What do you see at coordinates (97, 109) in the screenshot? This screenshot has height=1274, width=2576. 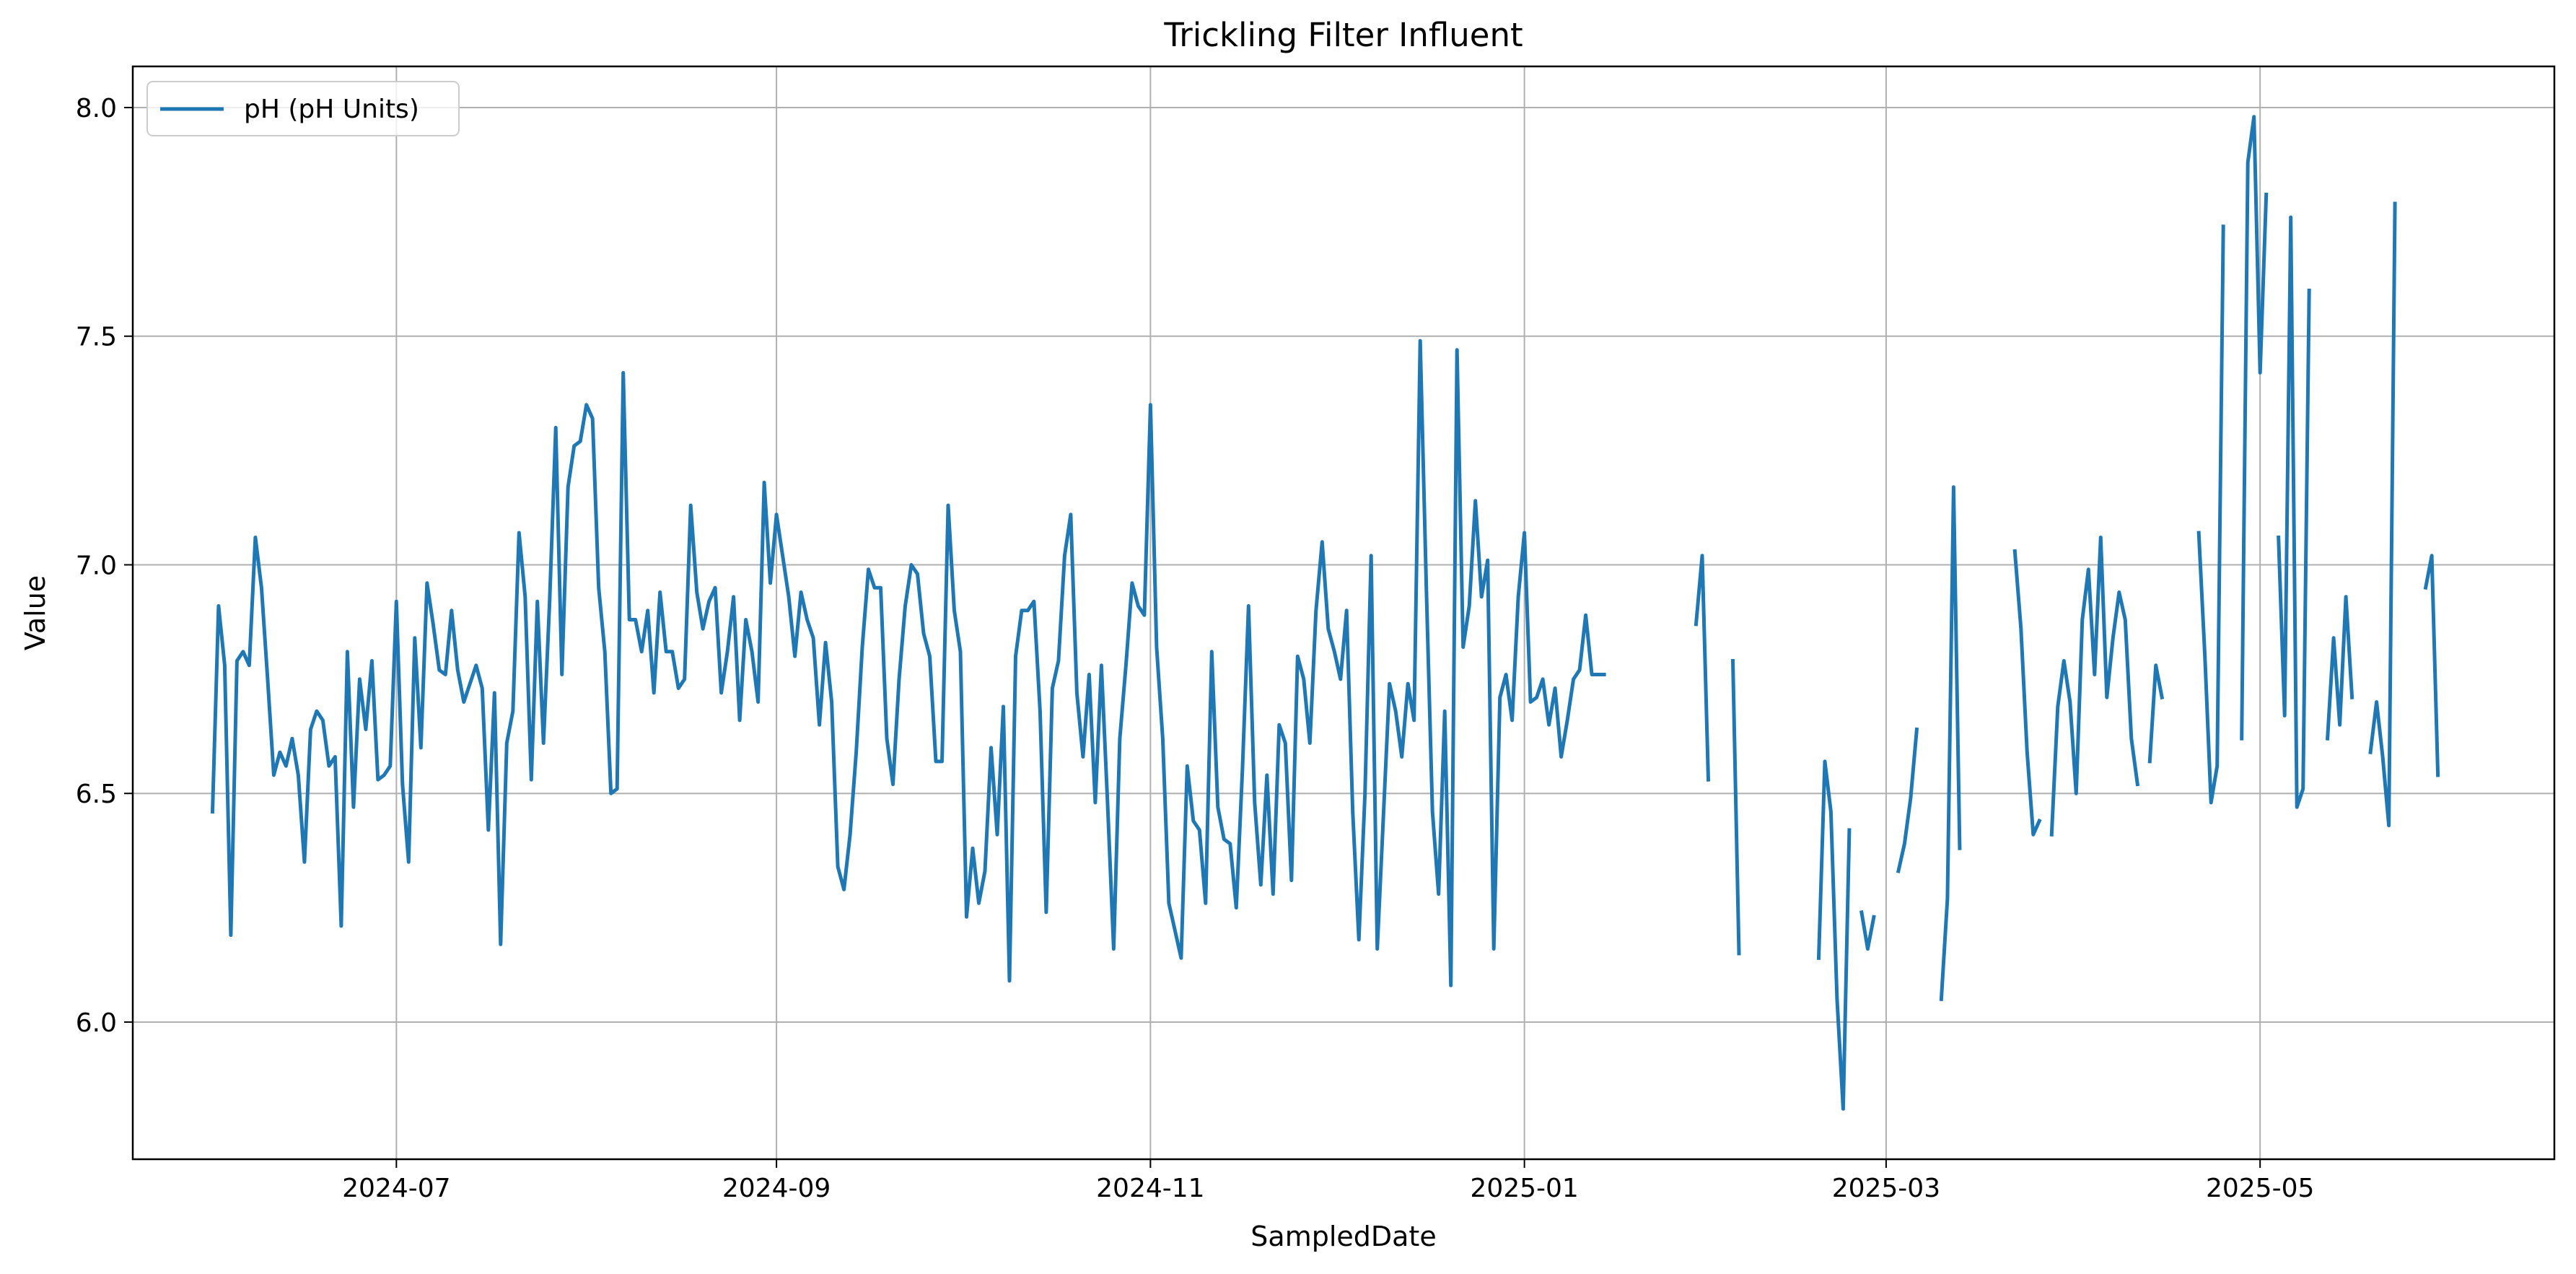 I see `y-tick-label: 8.0` at bounding box center [97, 109].